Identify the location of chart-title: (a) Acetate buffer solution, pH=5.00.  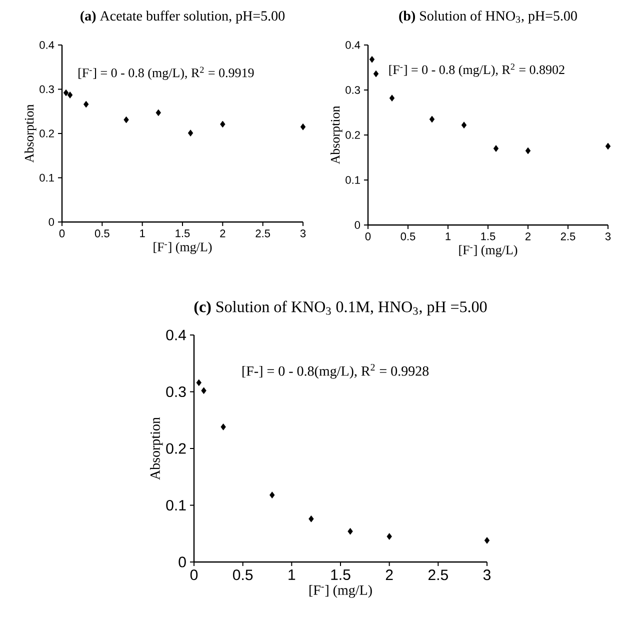
(182, 17).